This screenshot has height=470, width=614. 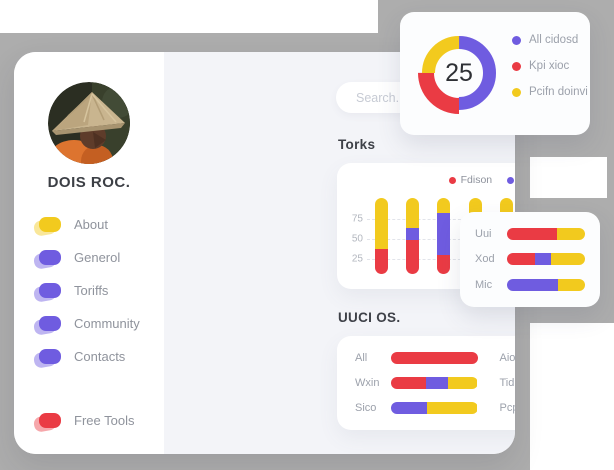 I want to click on donut-legend-label: All cidosd, so click(x=554, y=40).